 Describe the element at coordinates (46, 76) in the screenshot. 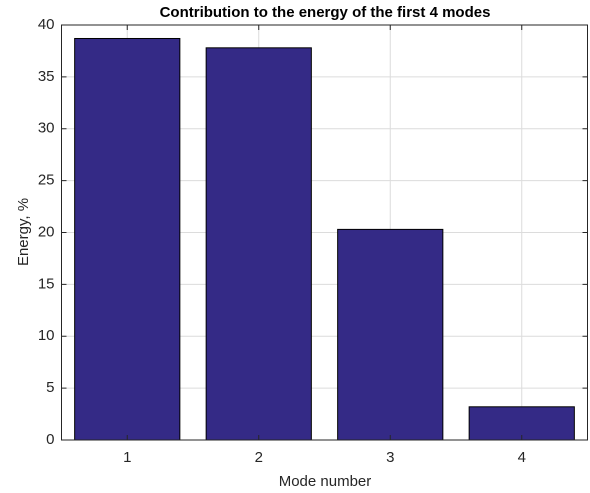

I see `y-tick-label: 35` at that location.